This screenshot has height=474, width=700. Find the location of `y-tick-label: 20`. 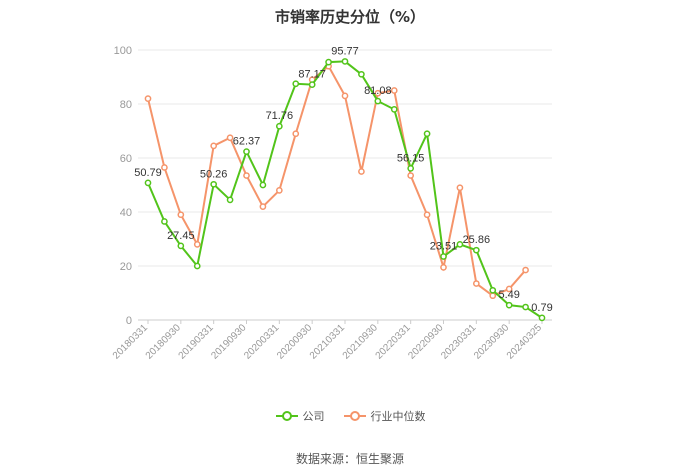

y-tick-label: 20 is located at coordinates (126, 267).